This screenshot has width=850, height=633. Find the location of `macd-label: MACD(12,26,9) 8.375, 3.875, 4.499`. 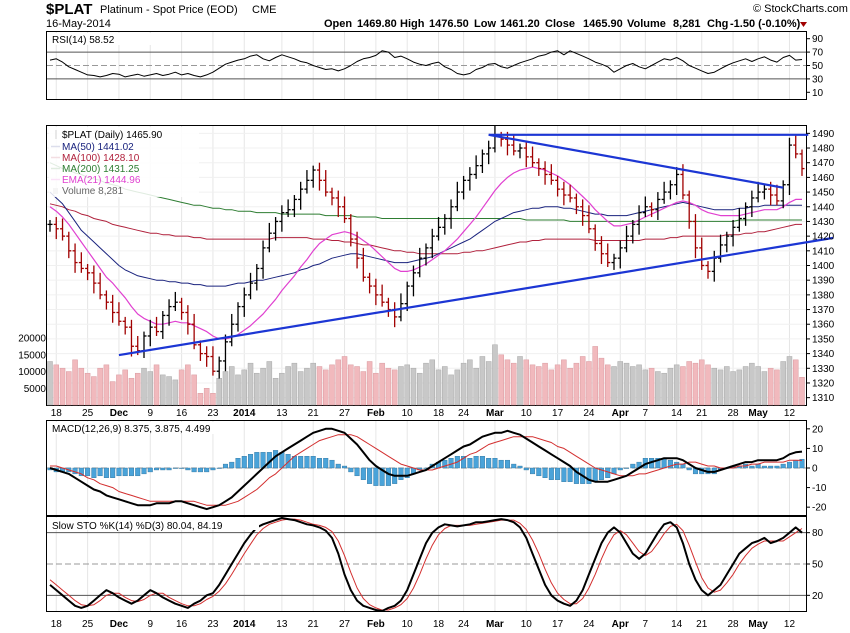

macd-label: MACD(12,26,9) 8.375, 3.875, 4.499 is located at coordinates (131, 429).